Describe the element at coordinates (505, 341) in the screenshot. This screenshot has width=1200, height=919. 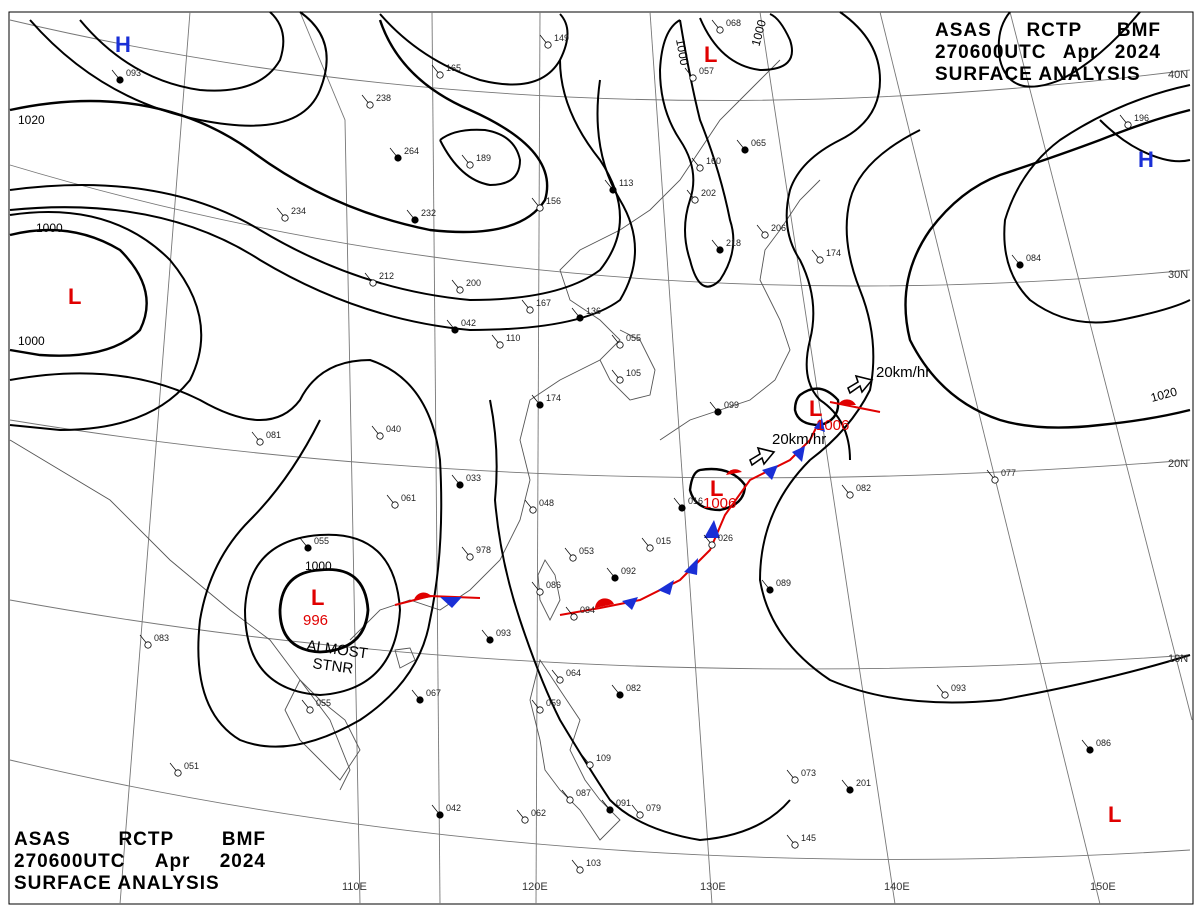
I see `station-plot: 110` at that location.